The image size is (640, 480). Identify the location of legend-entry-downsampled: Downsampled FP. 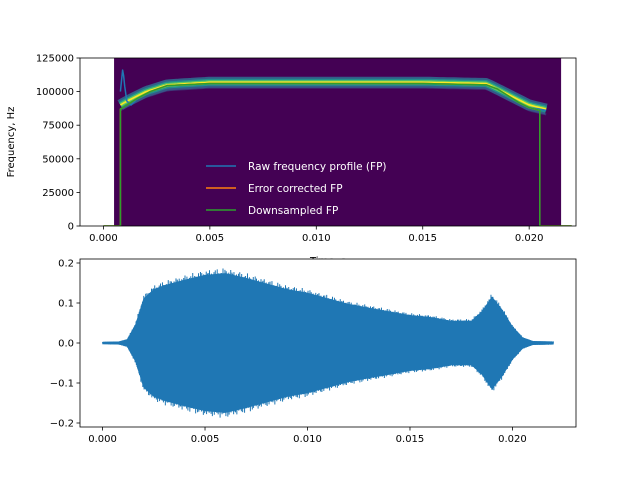
(272, 211).